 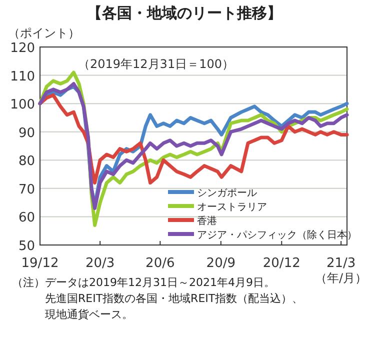 What do you see at coordinates (89, 314) in the screenshot?
I see `text: 現地通貨ベース。` at bounding box center [89, 314].